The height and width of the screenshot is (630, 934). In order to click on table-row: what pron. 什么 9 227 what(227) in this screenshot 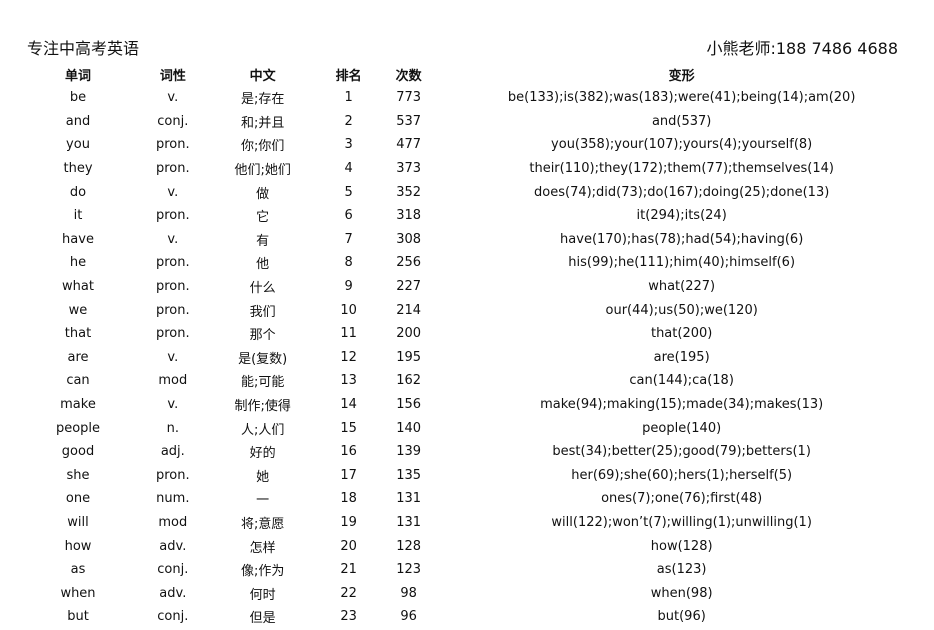, I will do `click(454, 287)`.